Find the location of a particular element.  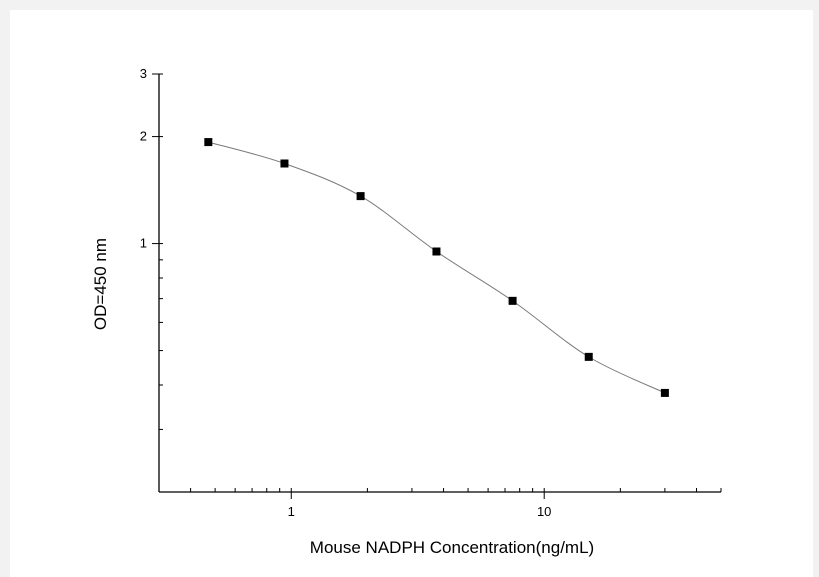

y-tick-label: 2 is located at coordinates (143, 136).